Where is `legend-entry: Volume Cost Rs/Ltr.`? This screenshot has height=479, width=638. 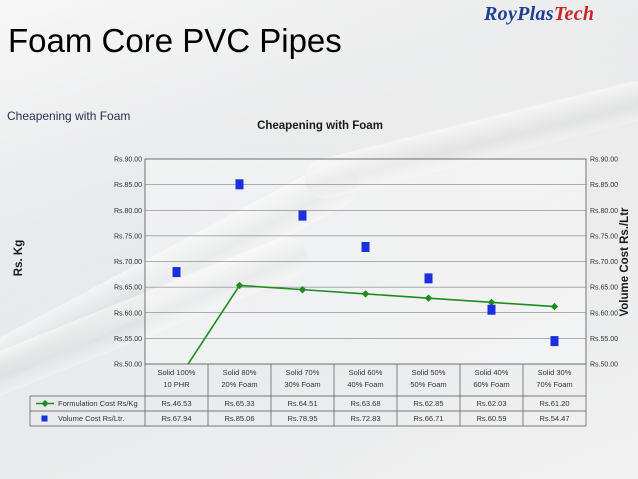 legend-entry: Volume Cost Rs/Ltr. is located at coordinates (91, 418).